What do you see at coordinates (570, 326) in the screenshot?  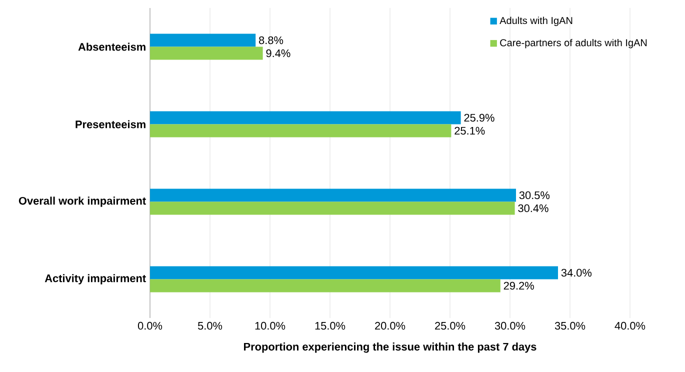 I see `x-tick-label: 35.0%` at bounding box center [570, 326].